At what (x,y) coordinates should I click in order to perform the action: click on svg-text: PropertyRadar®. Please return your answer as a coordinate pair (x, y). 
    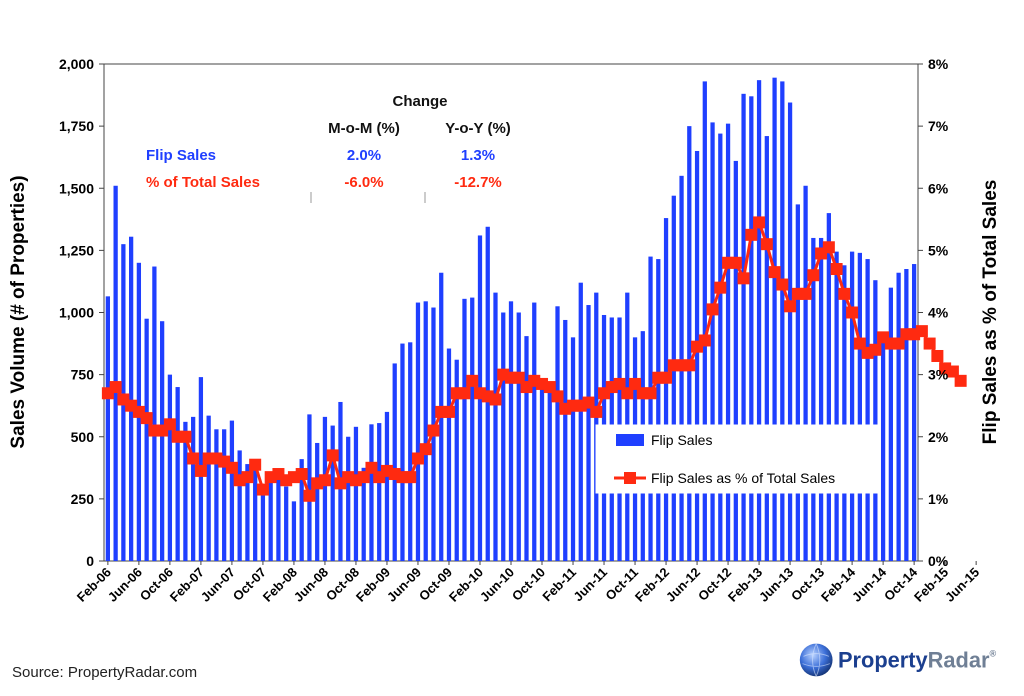
    Looking at the image, I should click on (917, 659).